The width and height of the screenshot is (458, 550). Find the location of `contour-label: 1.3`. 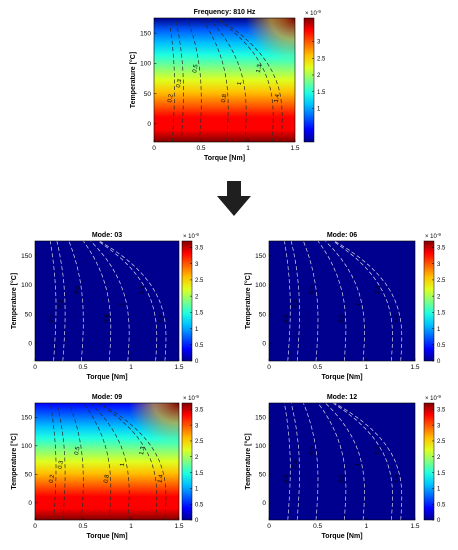

contour-label: 1.3 is located at coordinates (142, 451).